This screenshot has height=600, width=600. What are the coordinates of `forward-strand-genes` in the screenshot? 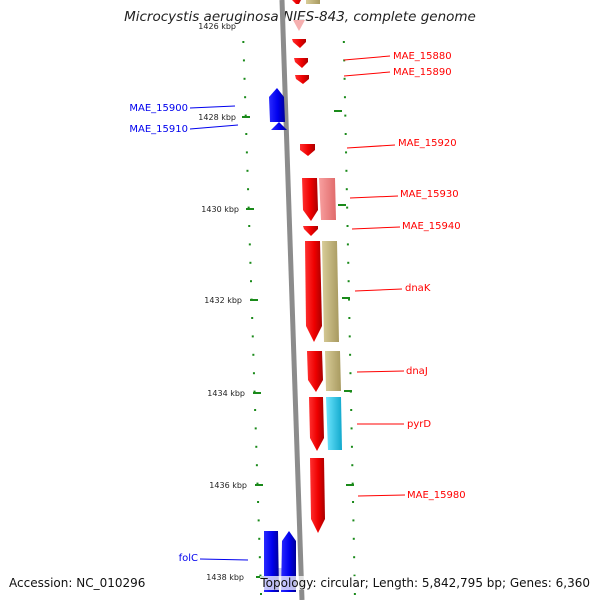 It's located at (308, 266).